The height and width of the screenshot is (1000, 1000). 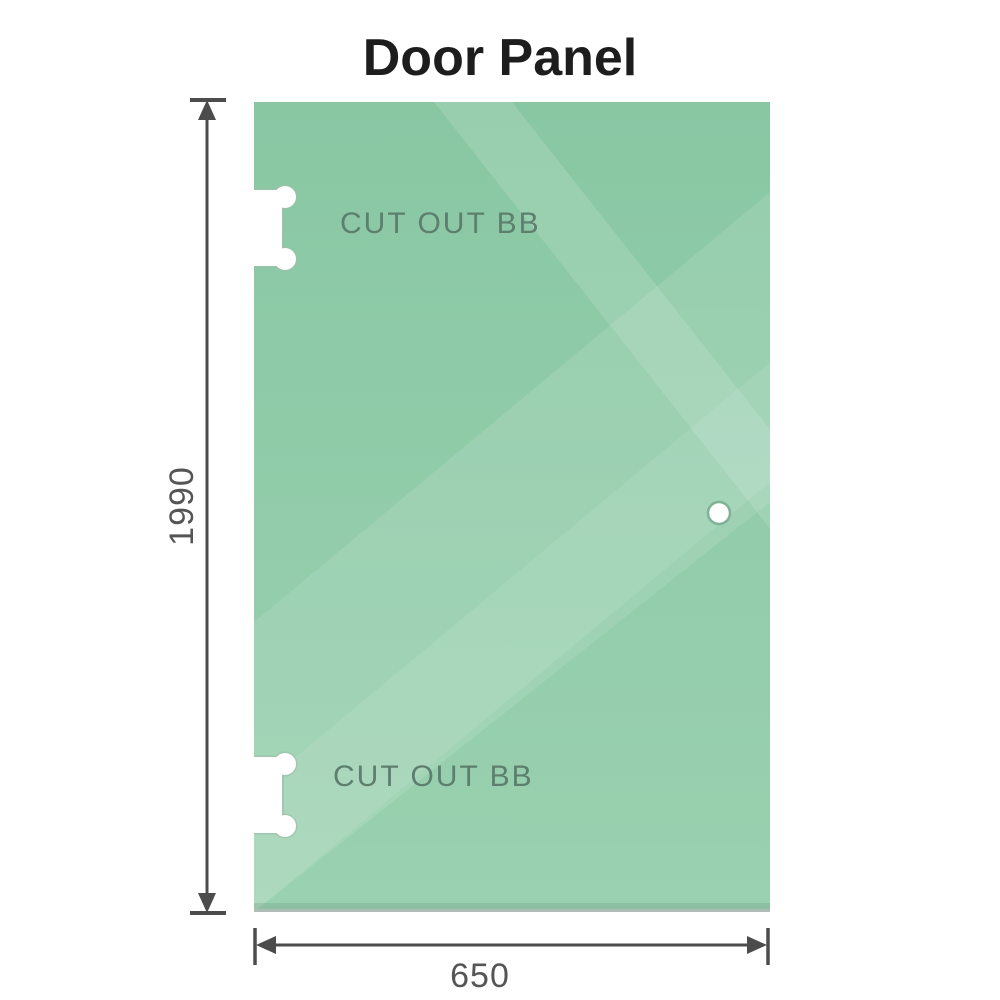 I want to click on glass-bottom-edge-line, so click(x=512, y=910).